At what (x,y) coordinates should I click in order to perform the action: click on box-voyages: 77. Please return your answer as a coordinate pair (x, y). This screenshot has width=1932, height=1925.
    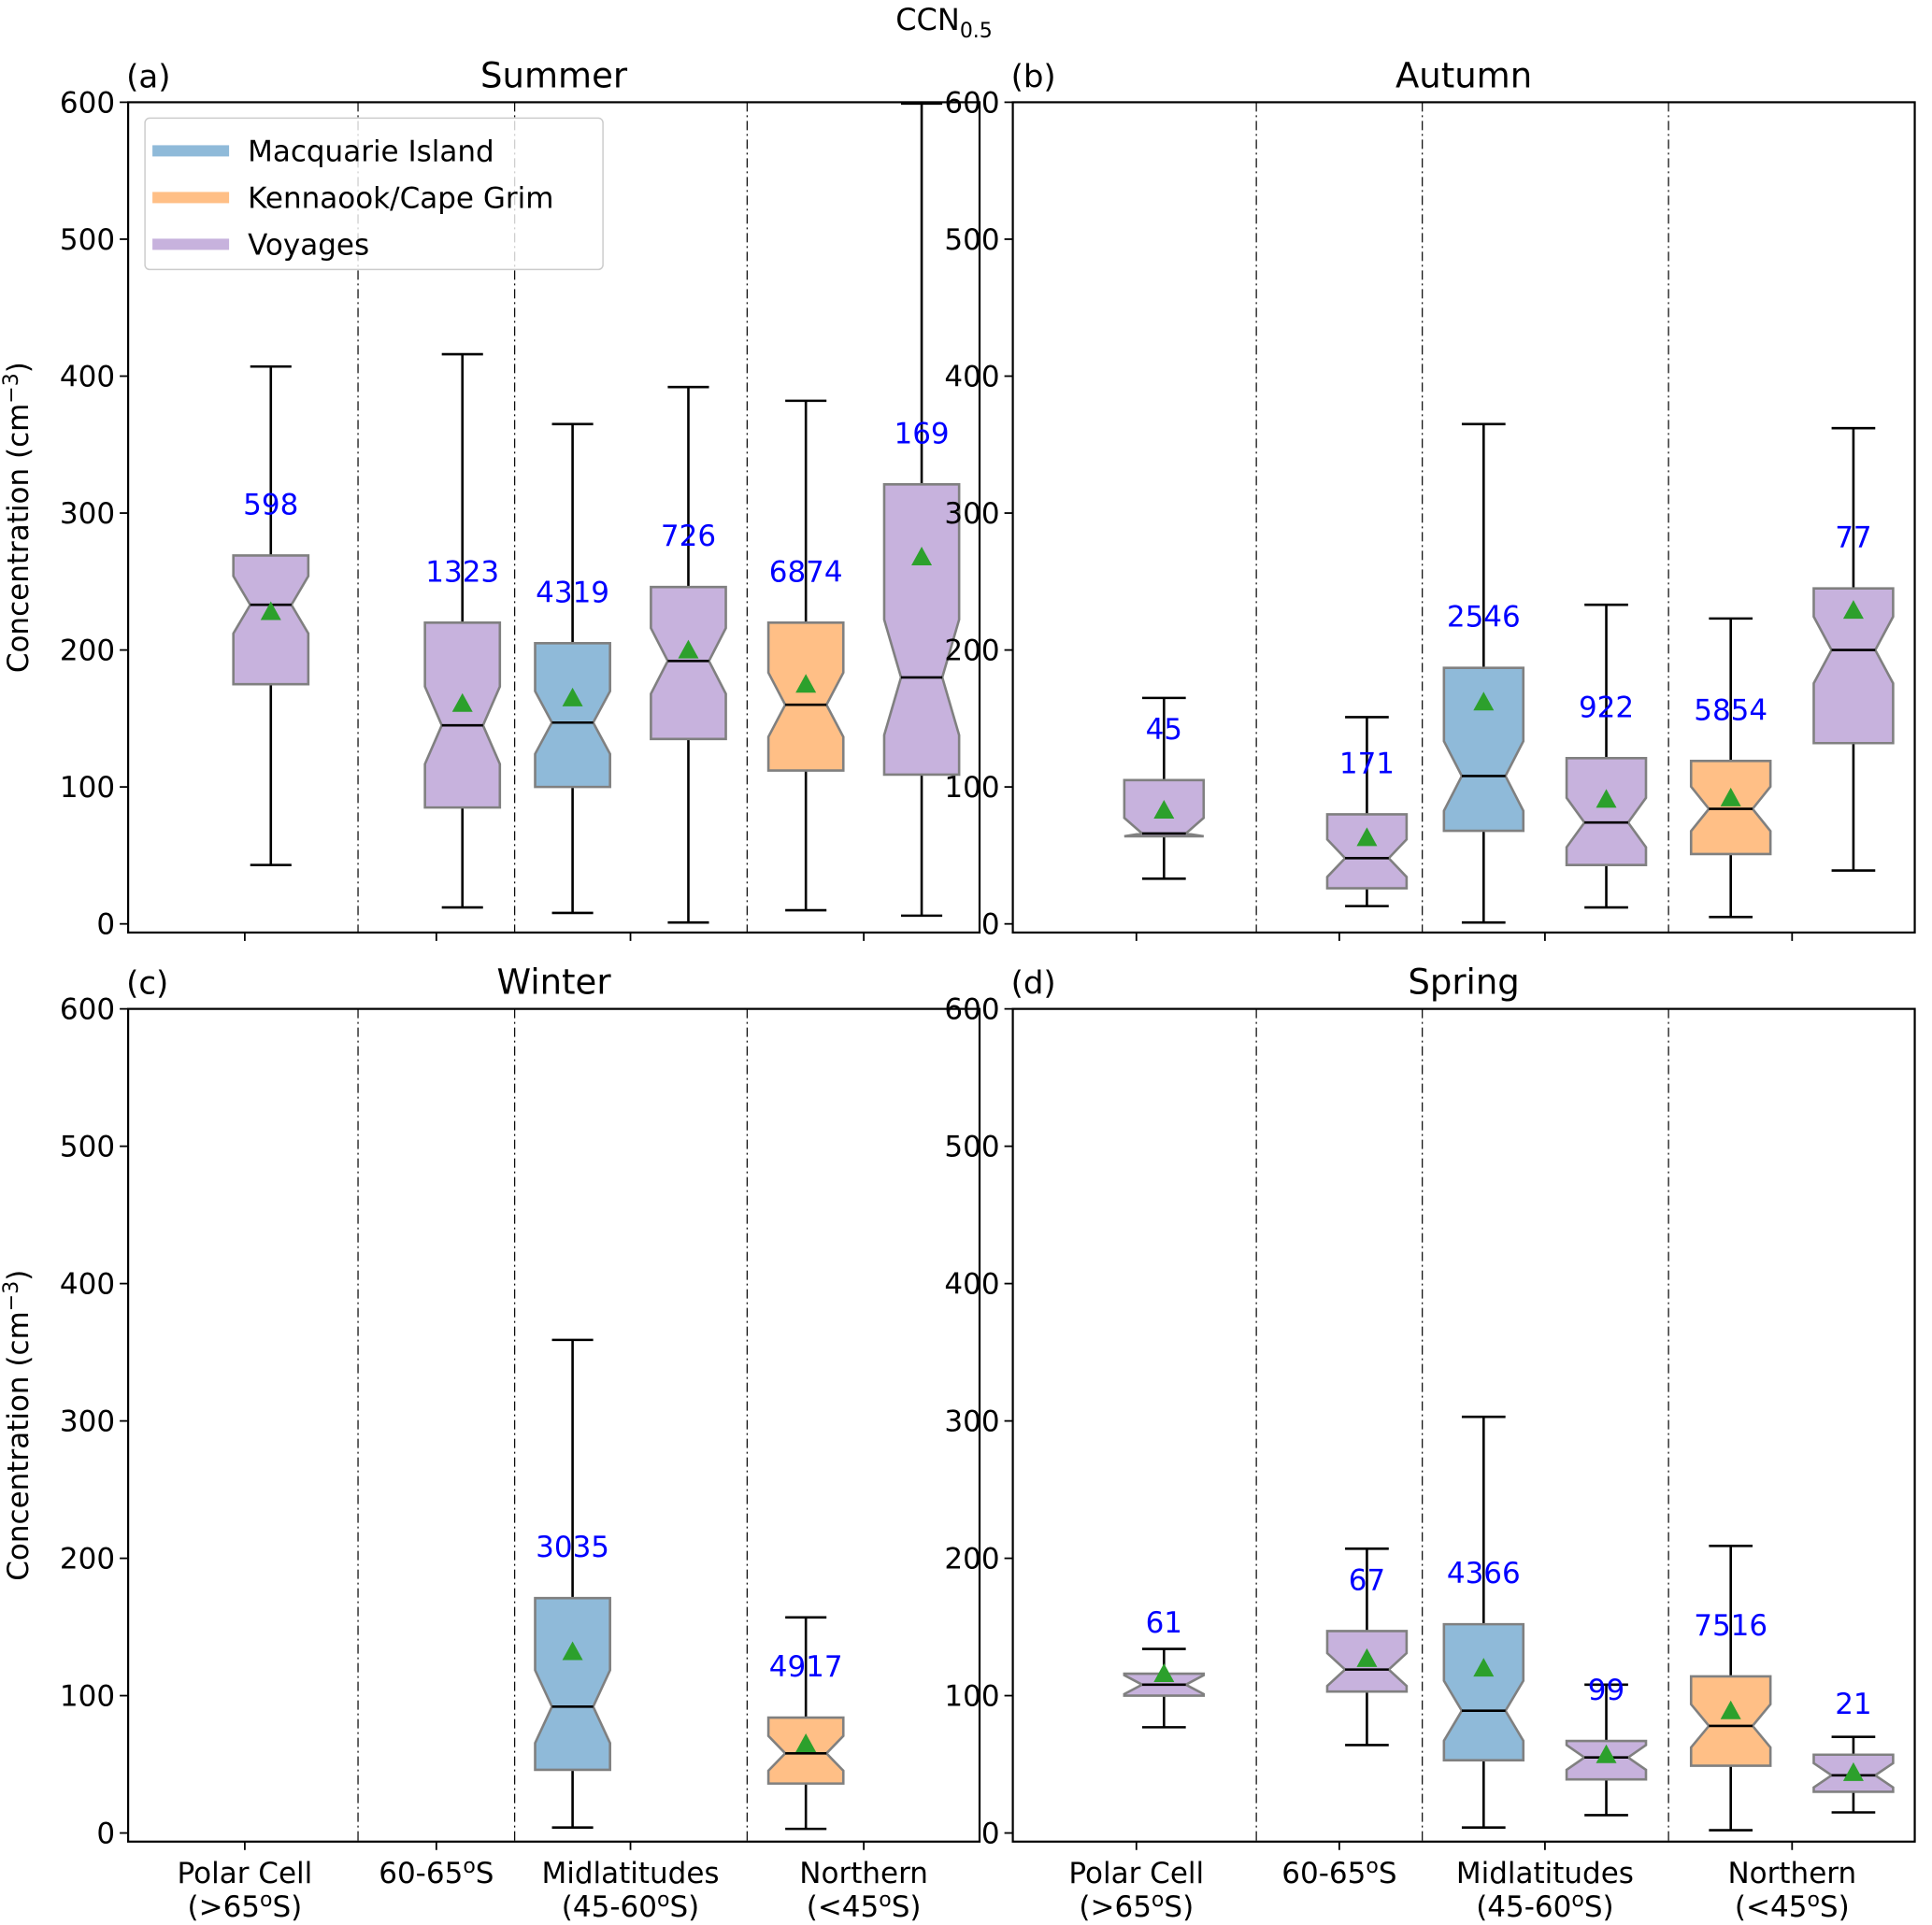
    Looking at the image, I should click on (1853, 649).